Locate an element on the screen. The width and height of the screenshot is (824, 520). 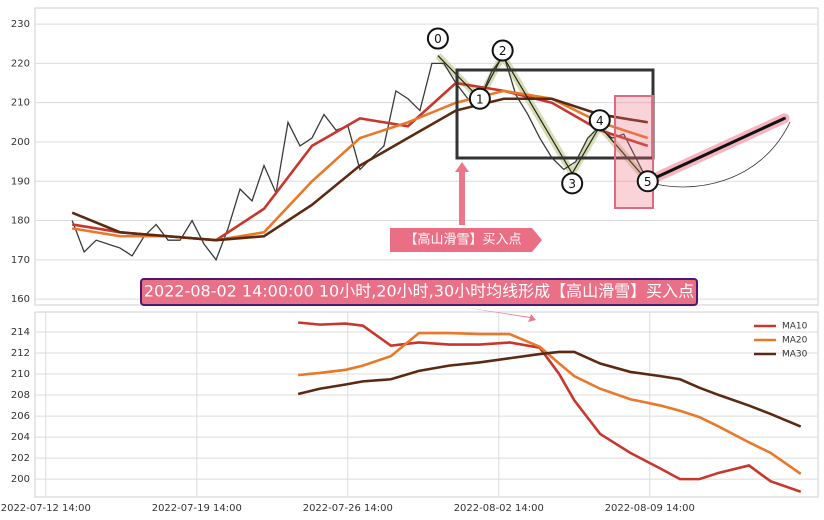
legend-label: MA20 is located at coordinates (795, 341).